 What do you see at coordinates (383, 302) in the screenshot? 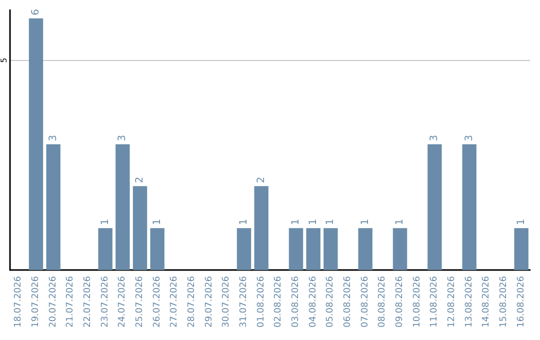
I see `x-tick-label: 08.08.2026` at bounding box center [383, 302].